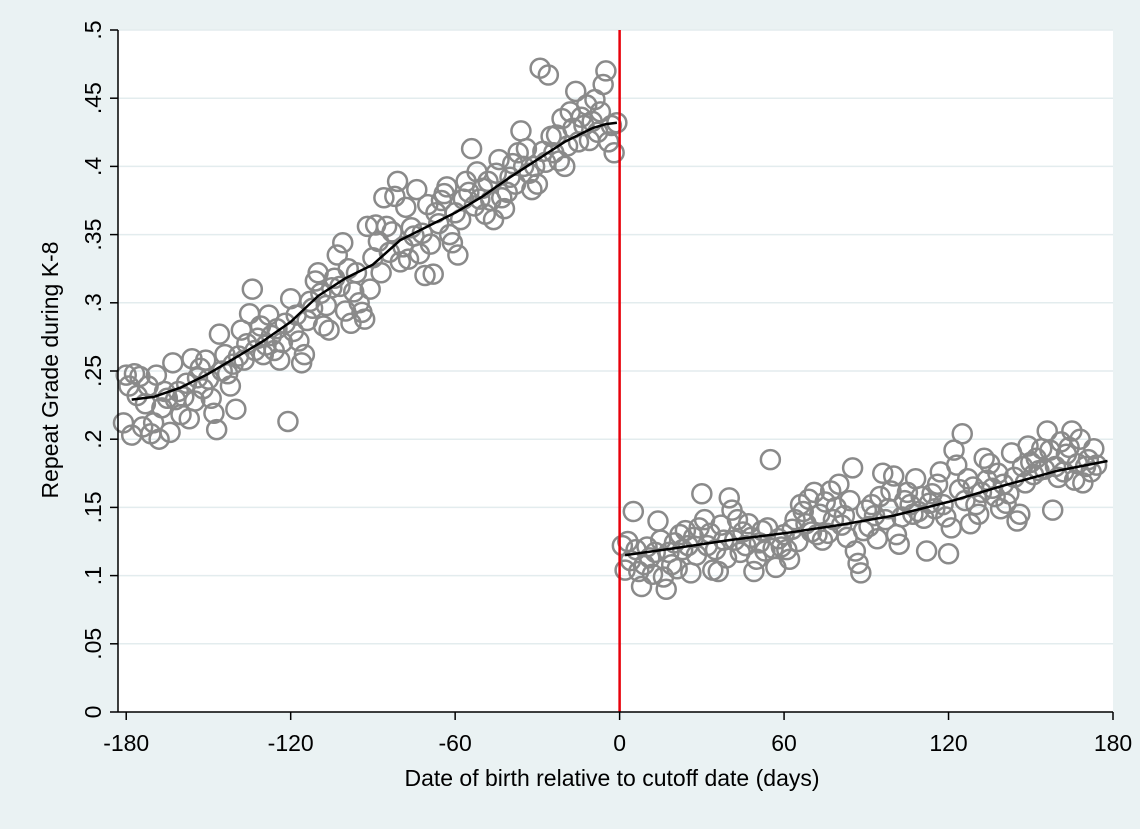 This screenshot has width=1140, height=829. I want to click on x-axis-ticks: -180 -120 -60 0 60 120 180, so click(617, 734).